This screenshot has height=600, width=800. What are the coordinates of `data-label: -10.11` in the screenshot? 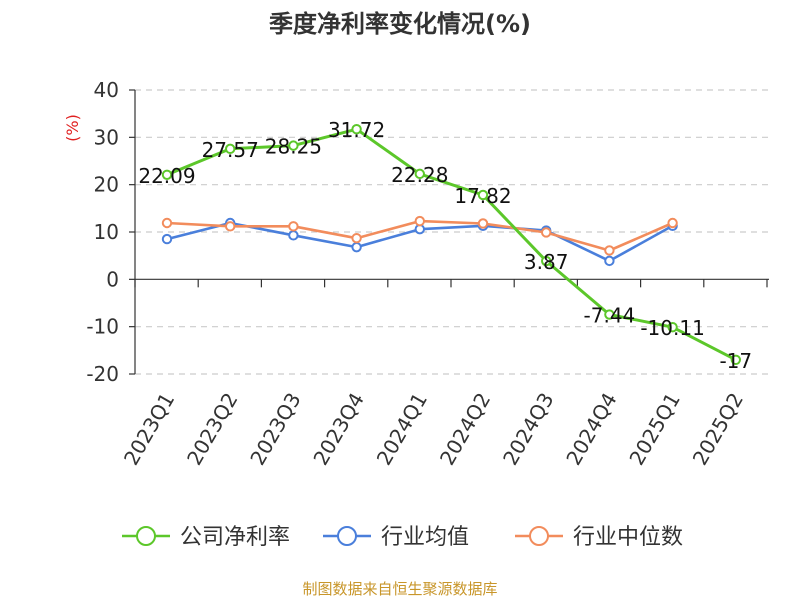 It's located at (672, 328).